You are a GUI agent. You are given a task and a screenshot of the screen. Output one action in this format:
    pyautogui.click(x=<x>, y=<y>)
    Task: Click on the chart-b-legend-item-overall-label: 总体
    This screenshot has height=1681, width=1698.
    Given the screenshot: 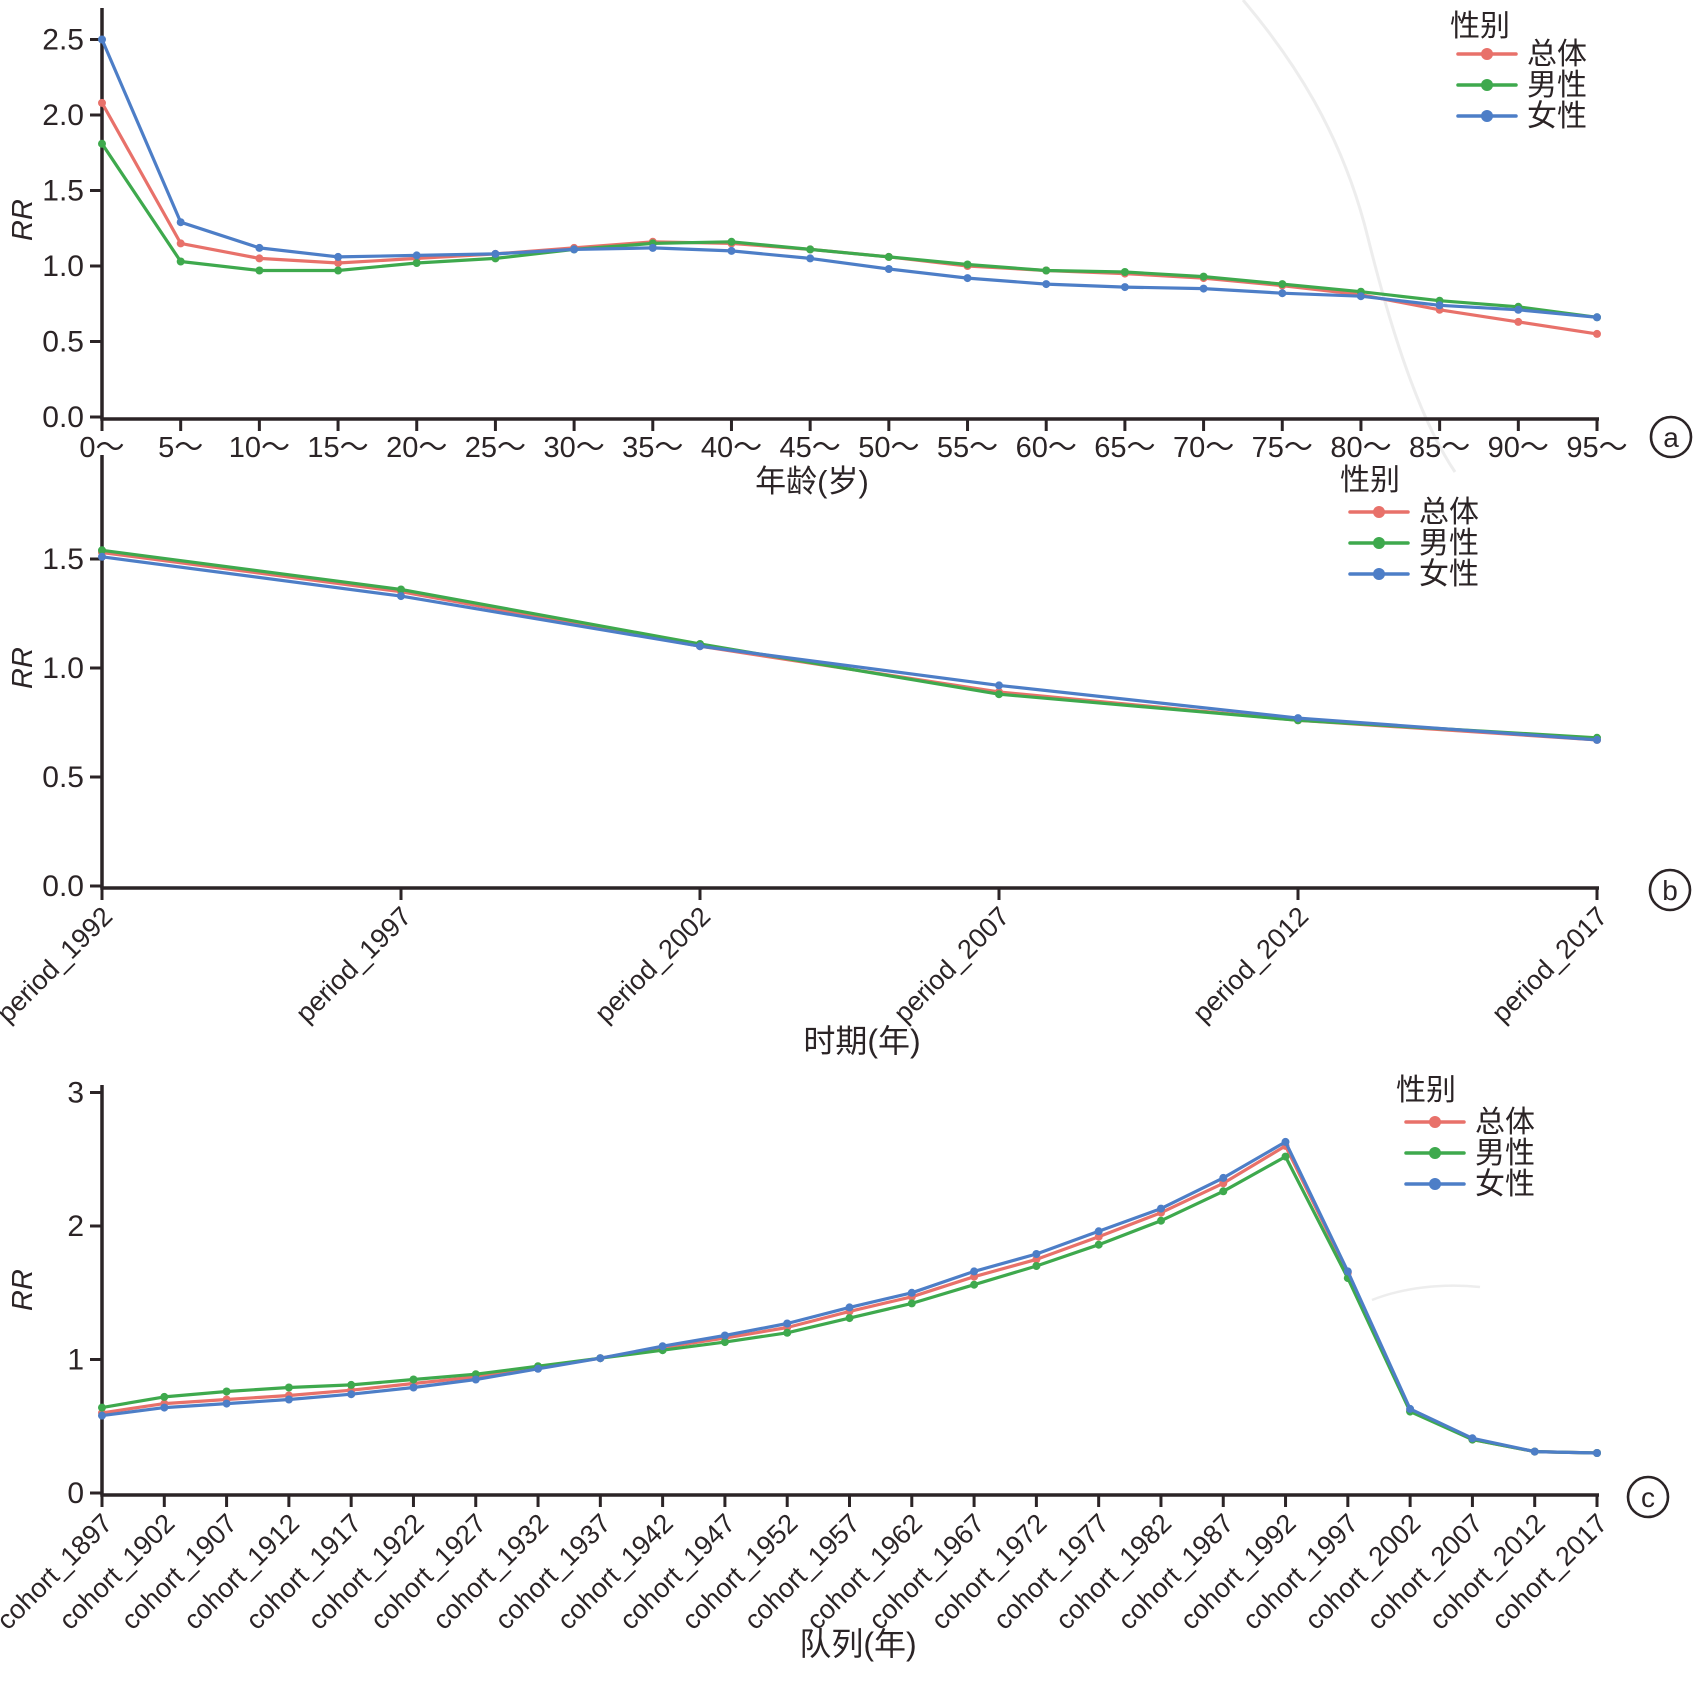 What is the action you would take?
    pyautogui.click(x=1449, y=512)
    